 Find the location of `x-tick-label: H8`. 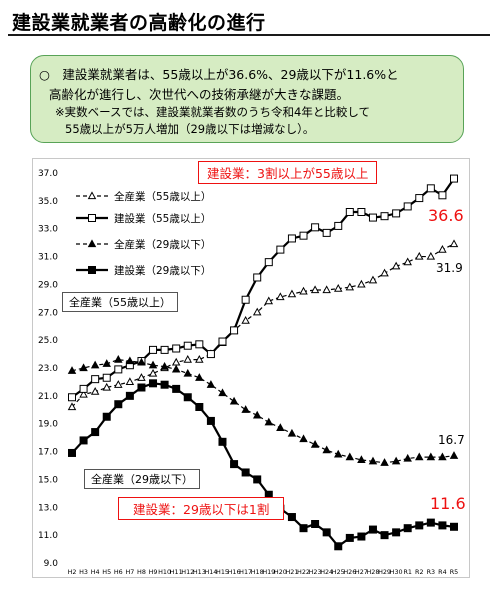

x-tick-label: H8 is located at coordinates (141, 572).